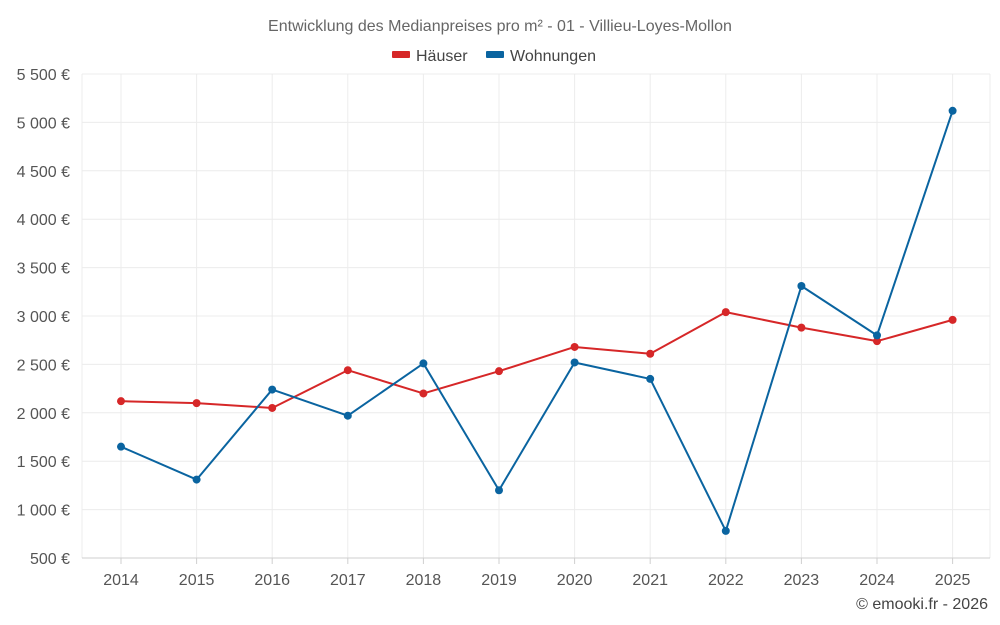 Image resolution: width=1000 pixels, height=625 pixels. I want to click on legend: Häuser Wohnungen, so click(494, 56).